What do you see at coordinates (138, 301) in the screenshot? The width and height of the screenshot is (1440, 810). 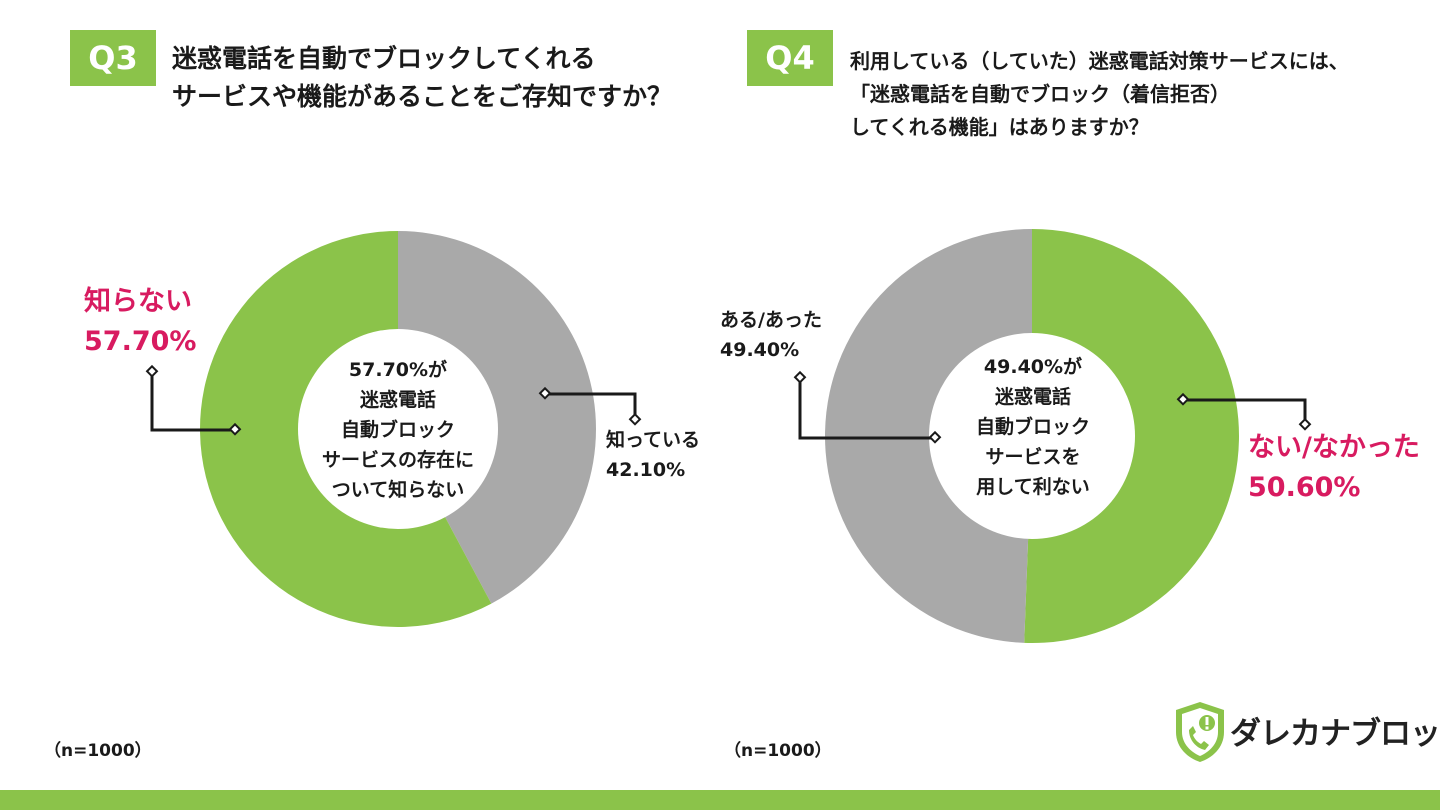 I see `q3-unaware-label: 知らない` at bounding box center [138, 301].